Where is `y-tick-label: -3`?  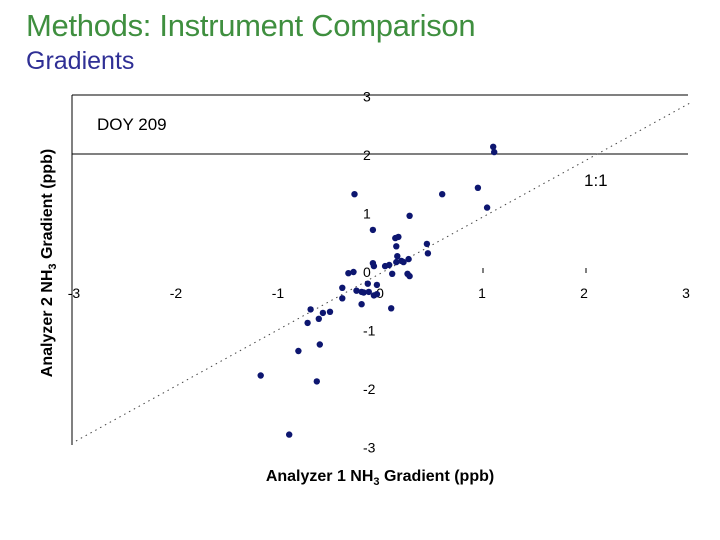 y-tick-label: -3 is located at coordinates (369, 448).